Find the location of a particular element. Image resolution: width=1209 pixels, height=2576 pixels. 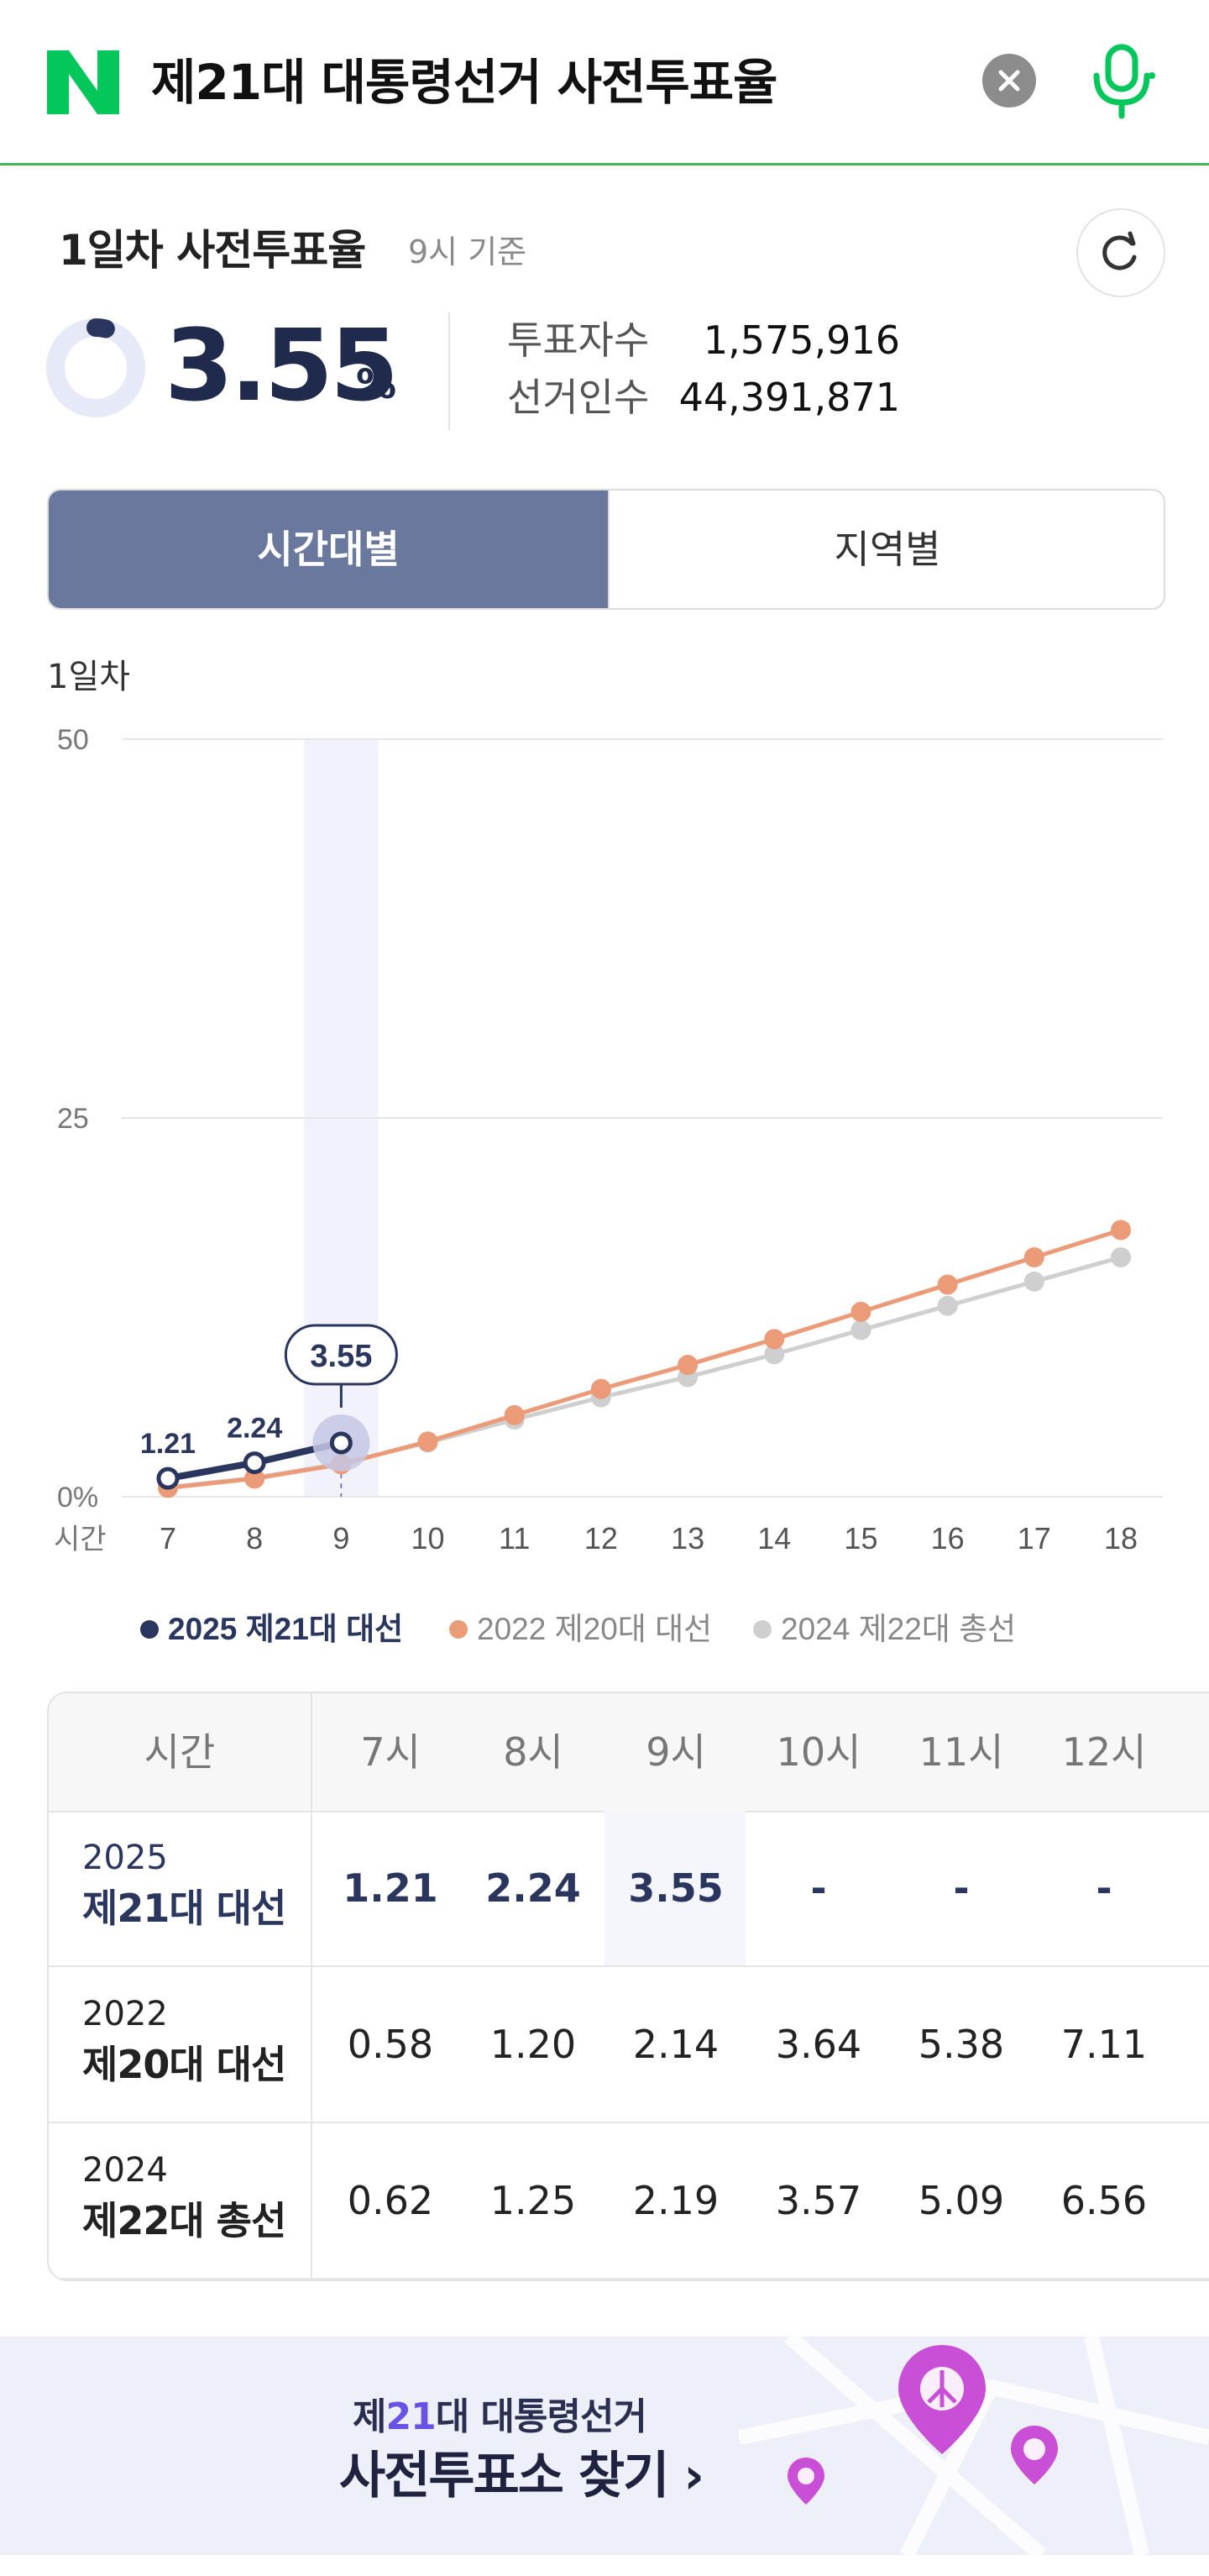

voters-value: 1,575,916 is located at coordinates (801, 340).